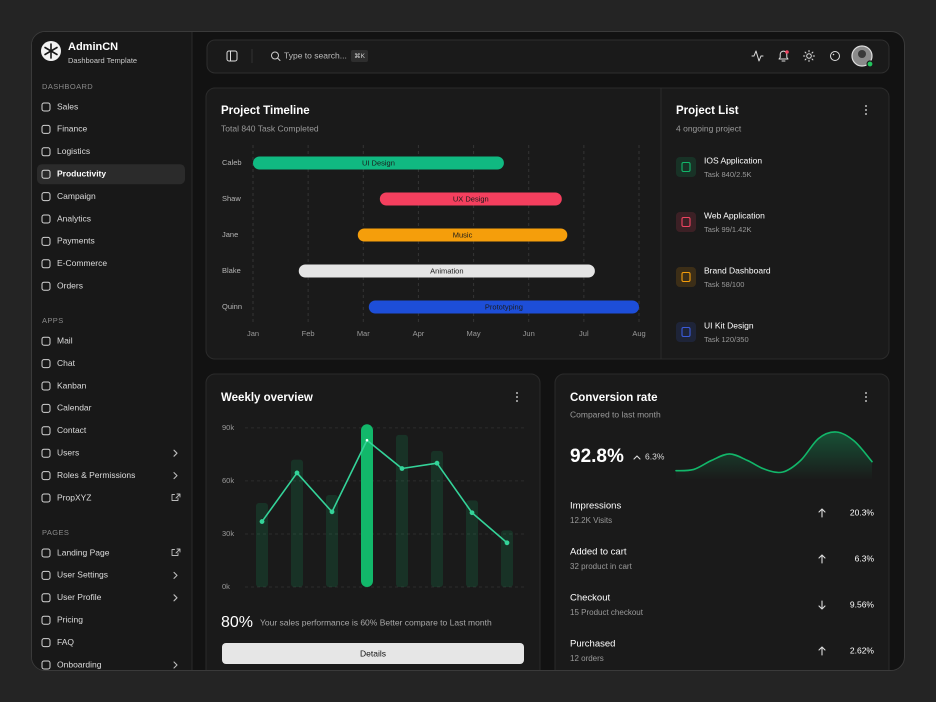 This screenshot has height=702, width=936. Describe the element at coordinates (724, 284) in the screenshot. I see `project-detail: Task 58/100` at that location.